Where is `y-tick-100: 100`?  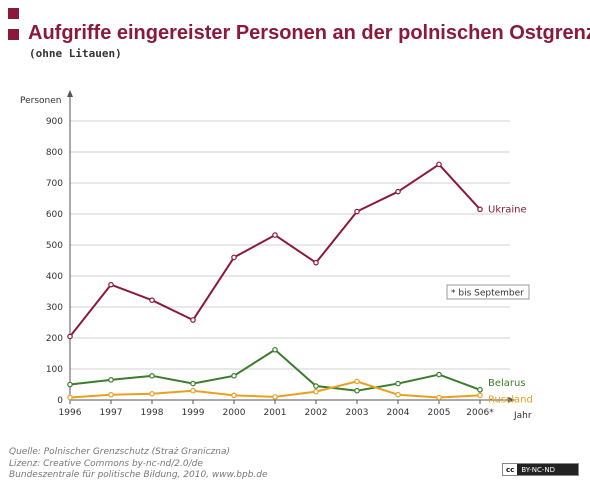
y-tick-100: 100 is located at coordinates (54, 370).